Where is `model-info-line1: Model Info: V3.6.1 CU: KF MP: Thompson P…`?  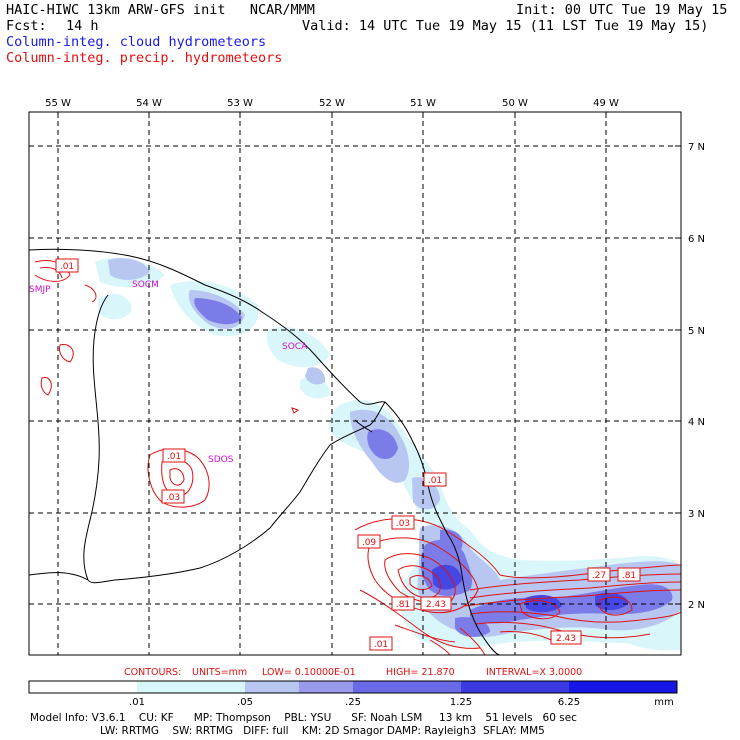 model-info-line1: Model Info: V3.6.1 CU: KF MP: Thompson P… is located at coordinates (303, 718).